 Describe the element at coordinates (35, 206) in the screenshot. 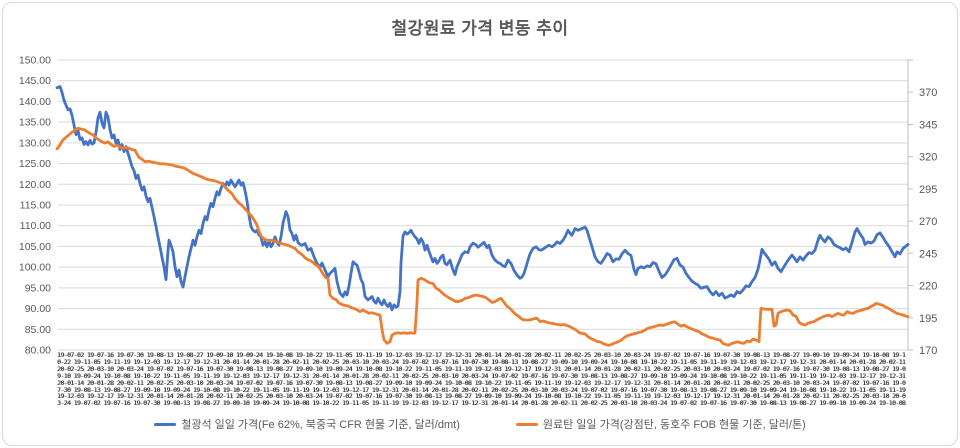

I see `left-axis-tick-label: 115.00` at that location.